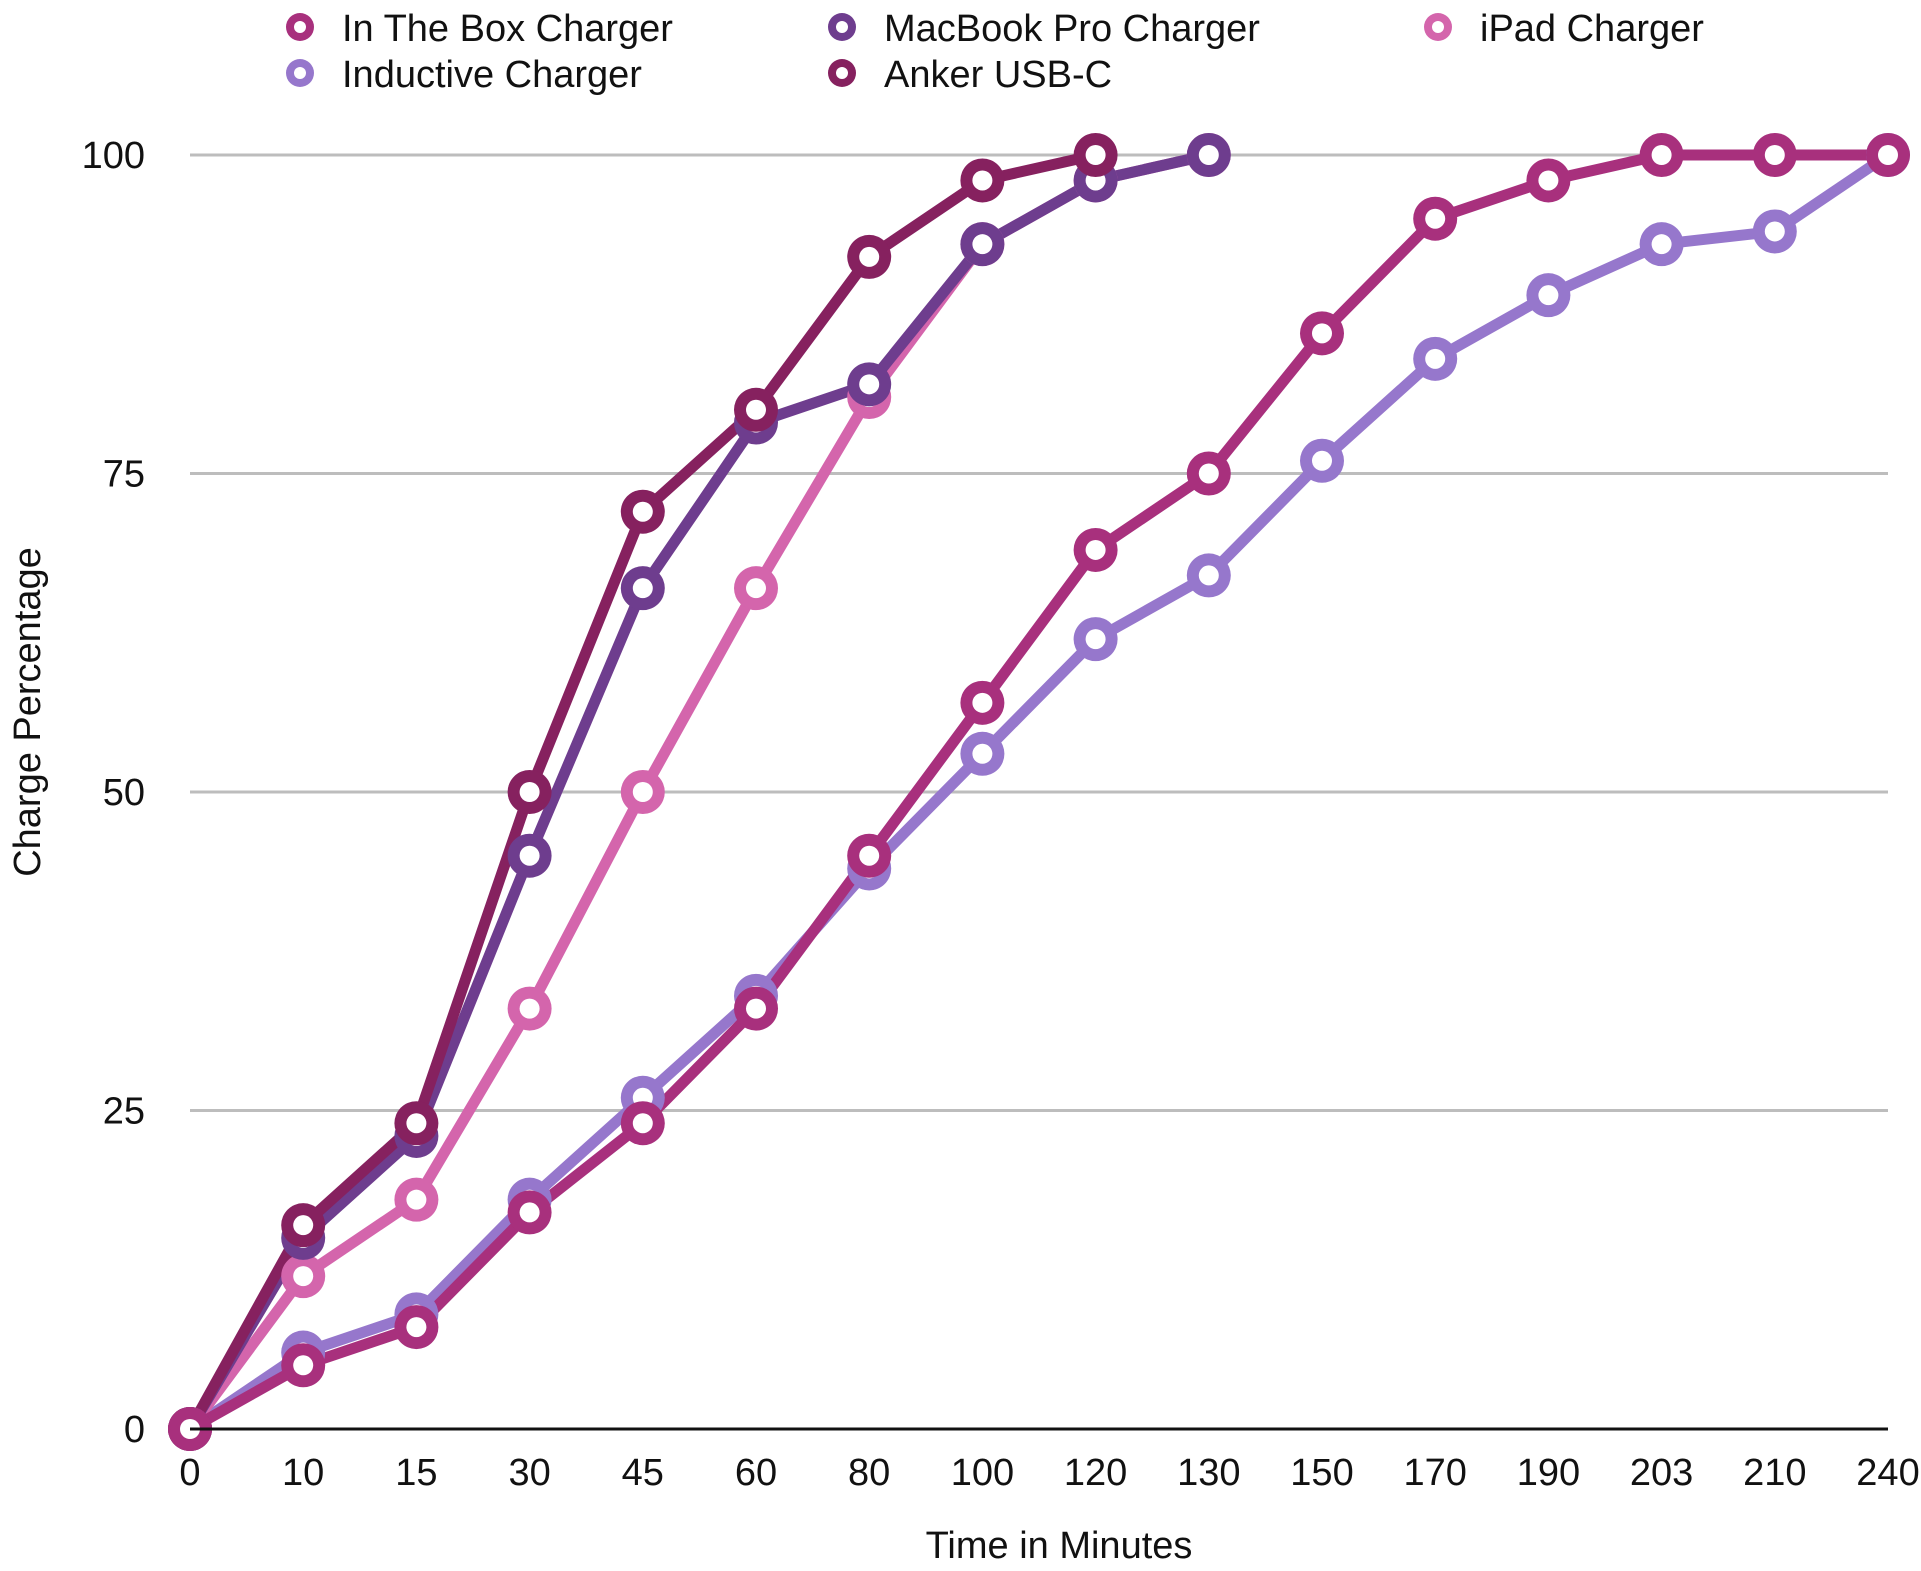  Describe the element at coordinates (303, 1473) in the screenshot. I see `x-tick-label: 10` at that location.